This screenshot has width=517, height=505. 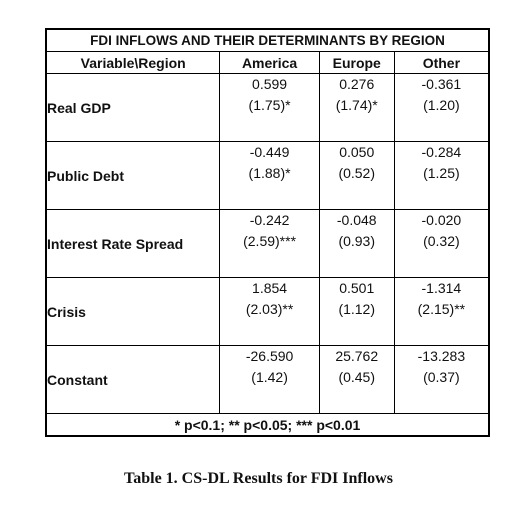 I want to click on value-cell: -0.449 (1.88)*, so click(x=269, y=175).